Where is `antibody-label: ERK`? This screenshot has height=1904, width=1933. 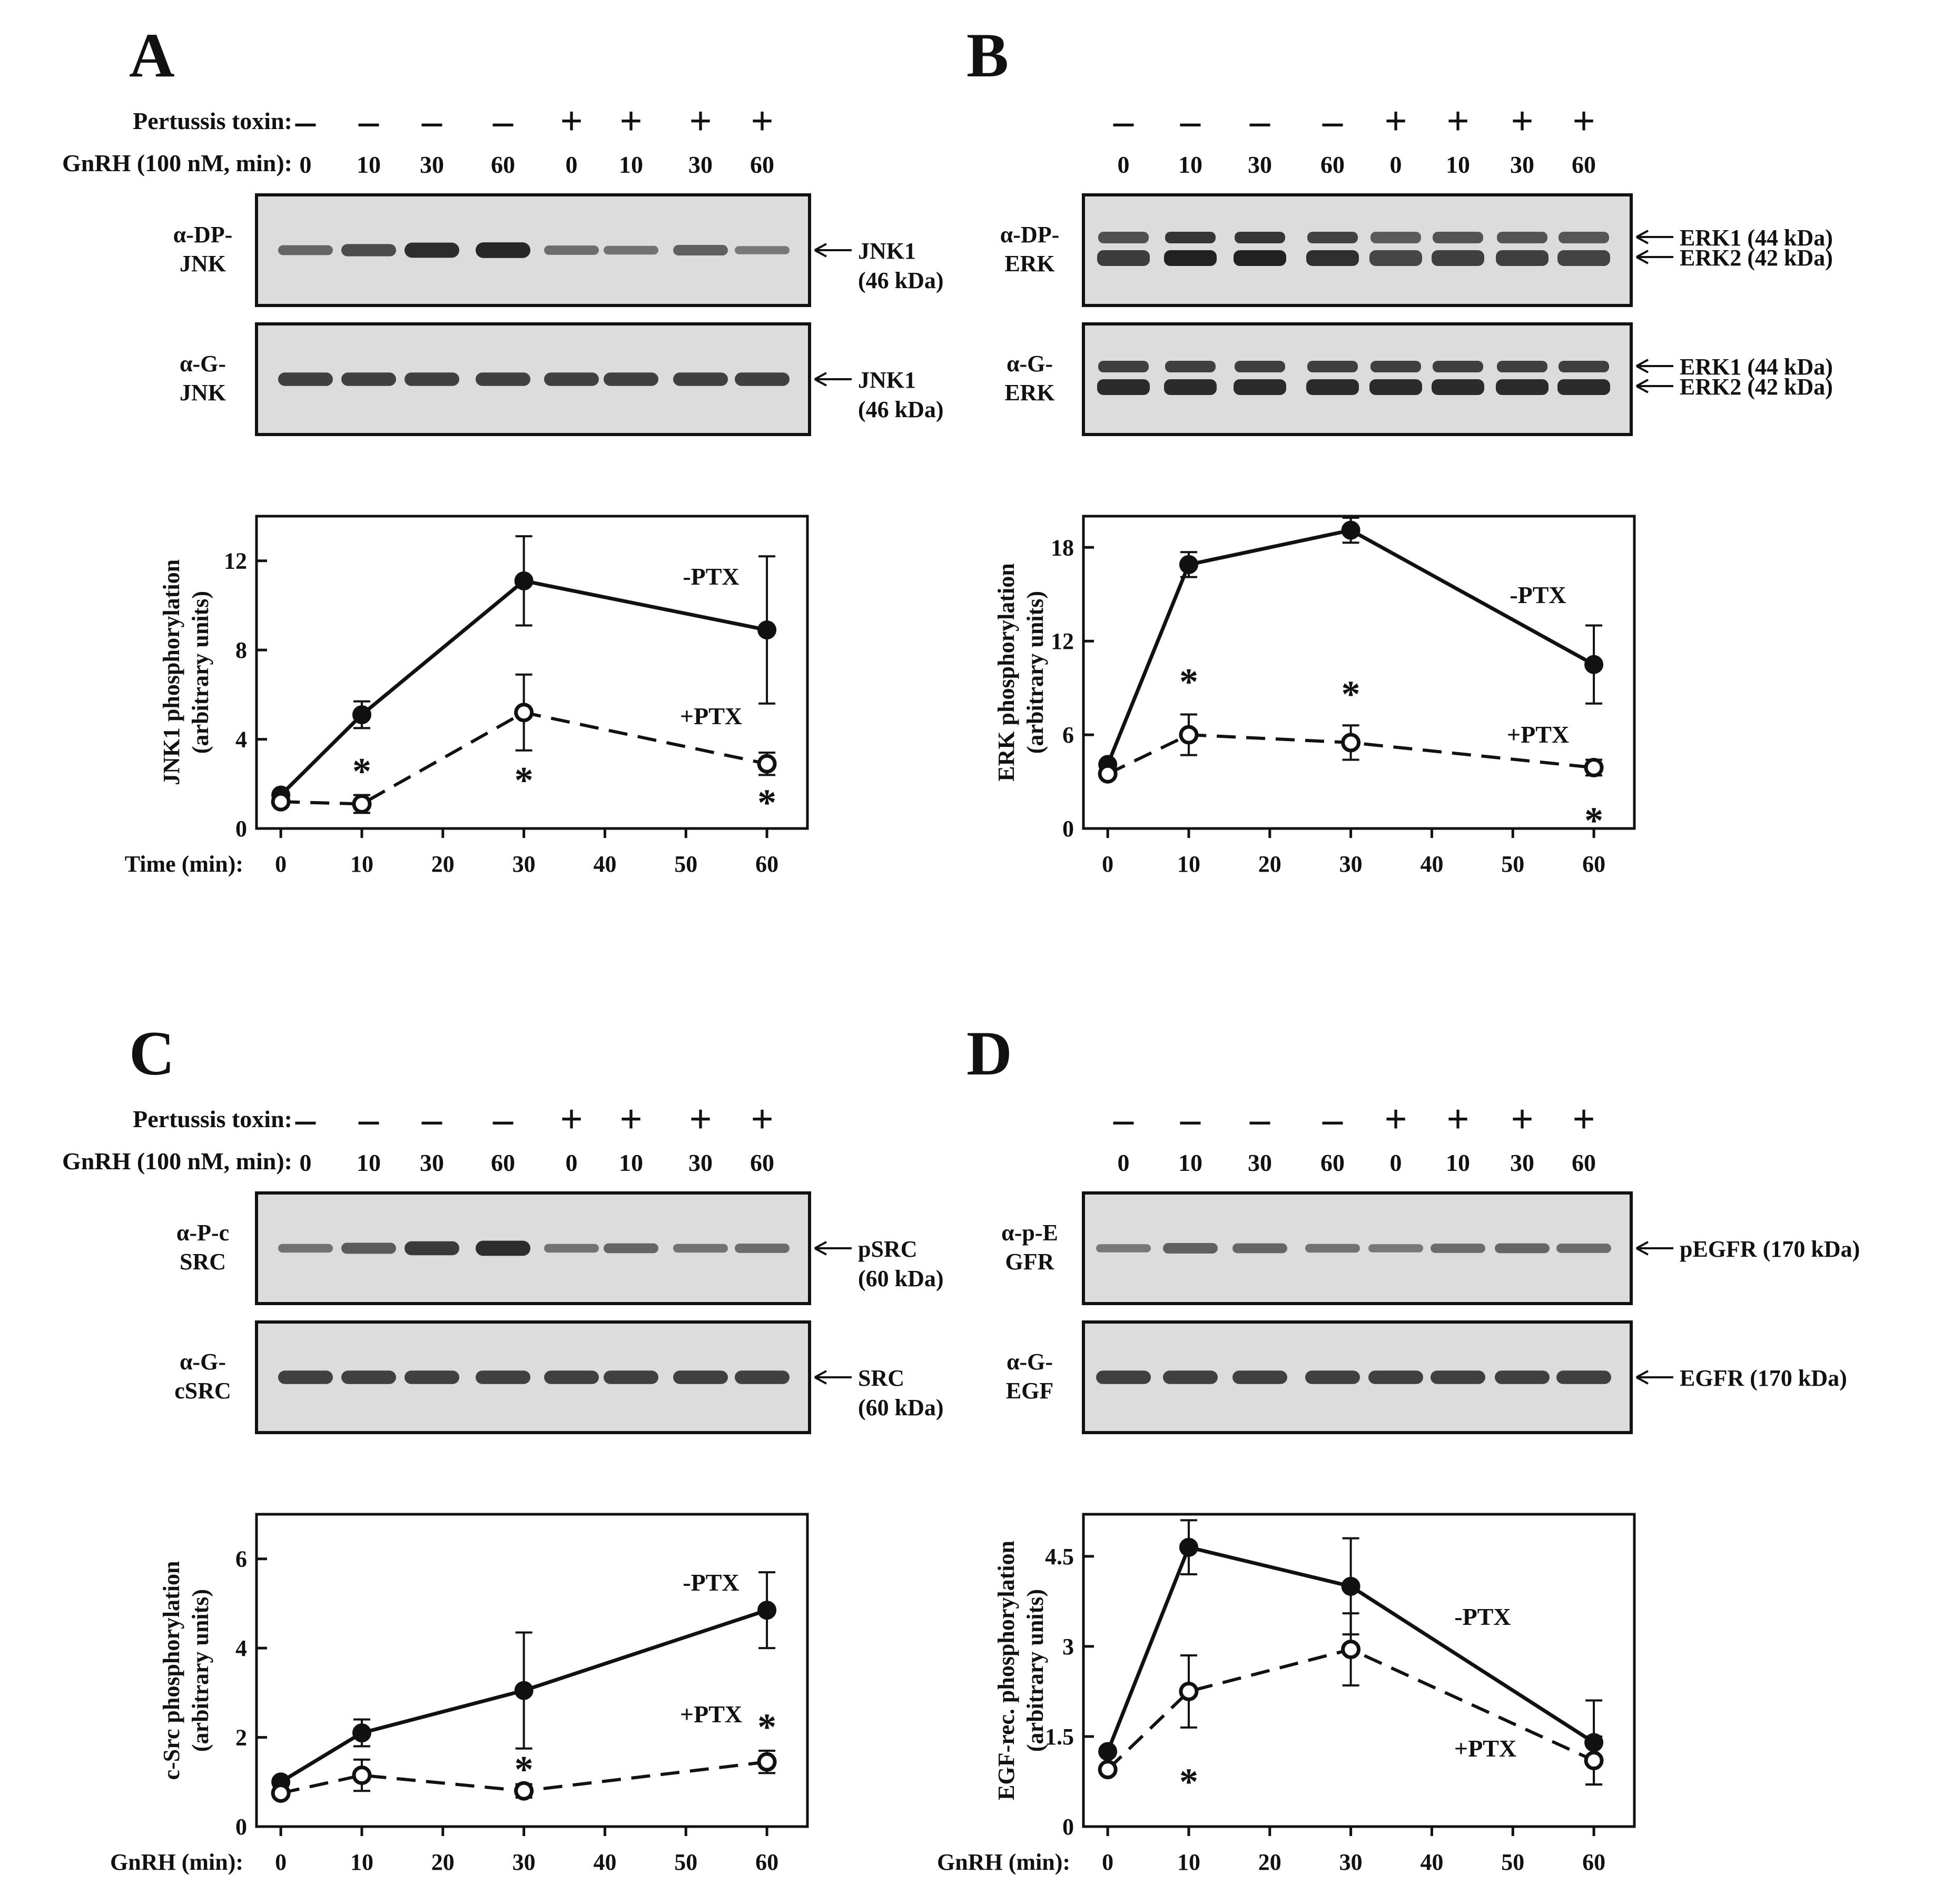
antibody-label: ERK is located at coordinates (1029, 264).